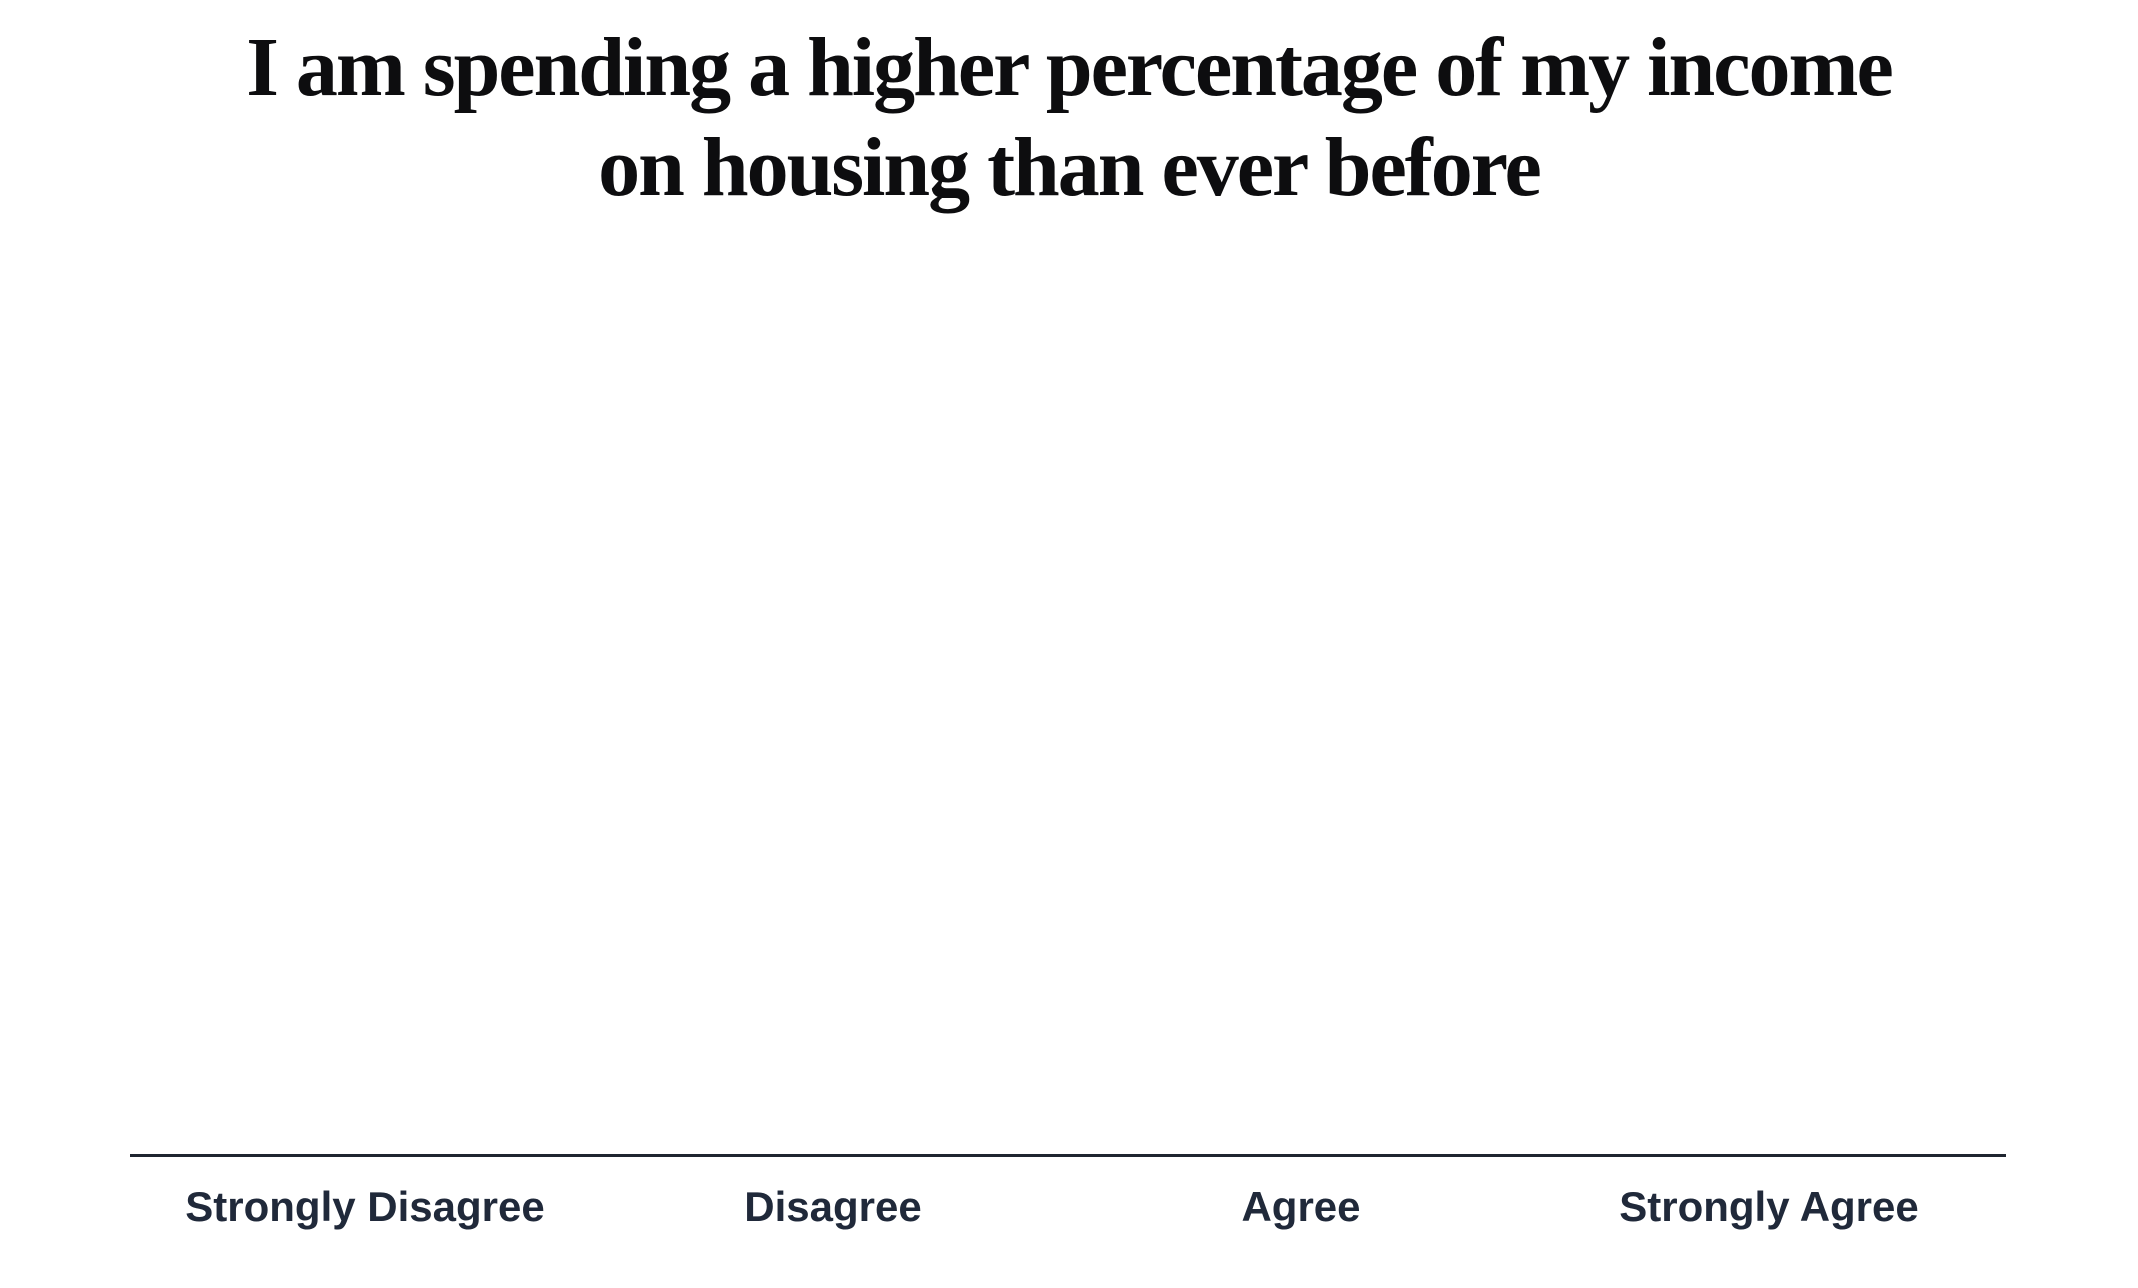 The height and width of the screenshot is (1288, 2138). I want to click on category-label: Strongly Disagree, so click(365, 1206).